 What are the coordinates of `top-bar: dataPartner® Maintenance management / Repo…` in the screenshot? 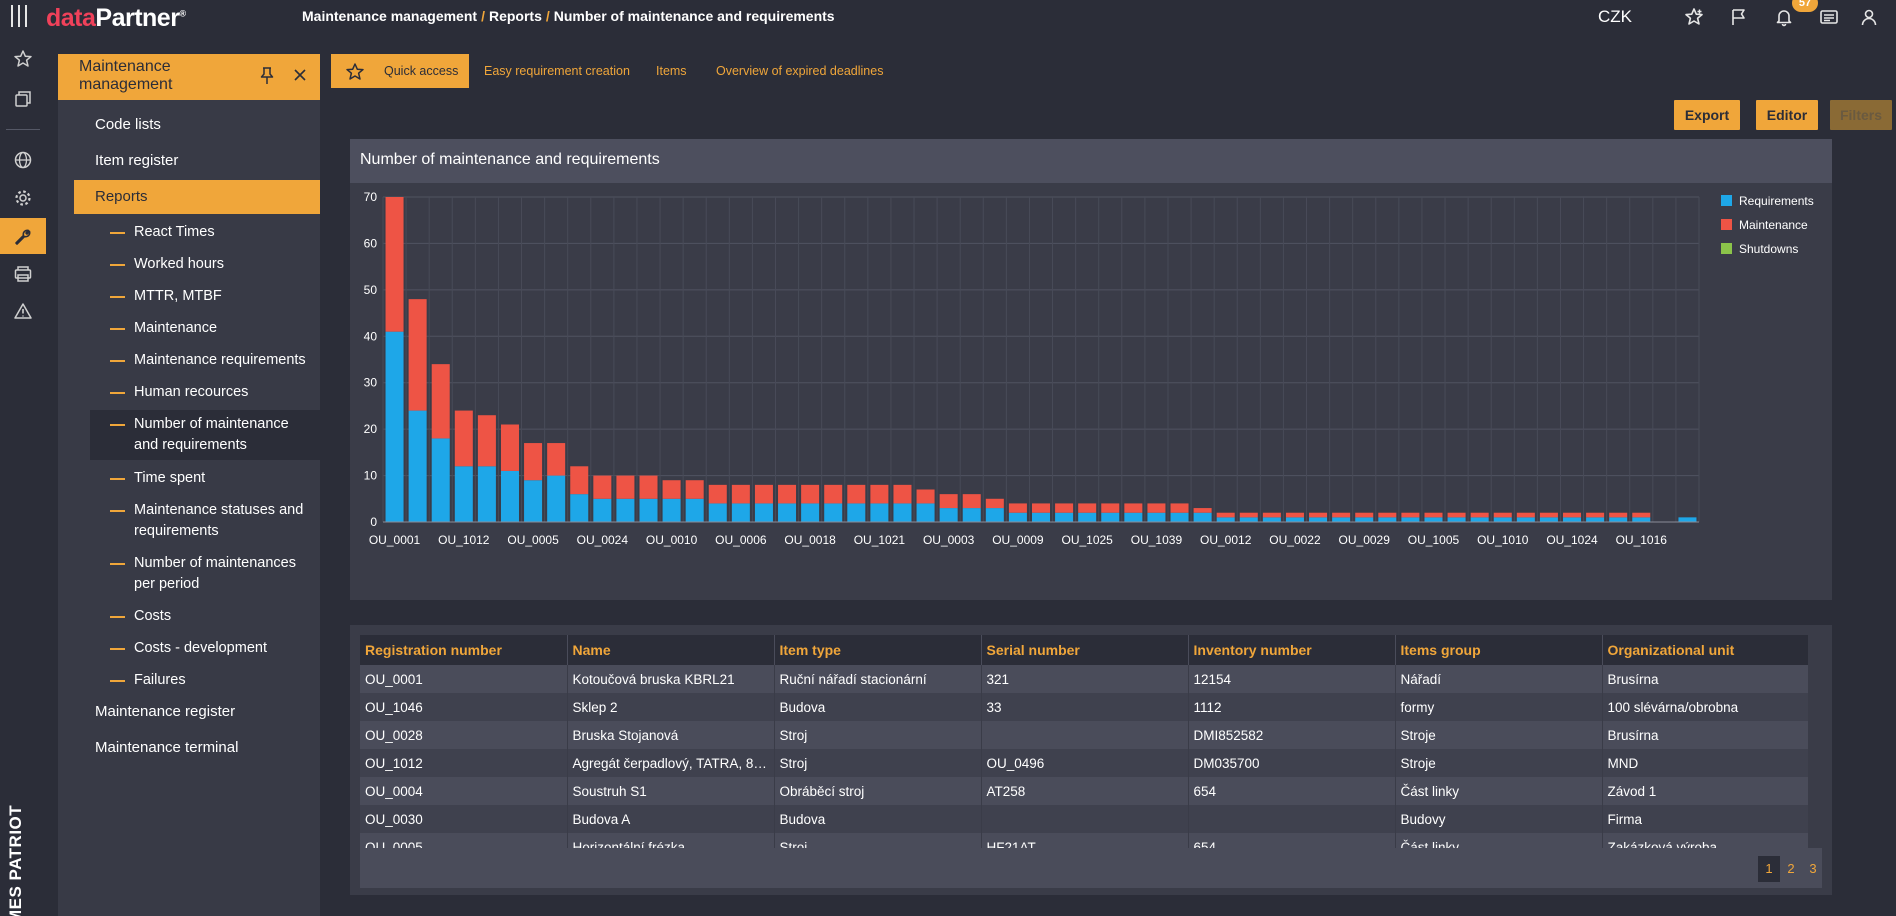 It's located at (948, 17).